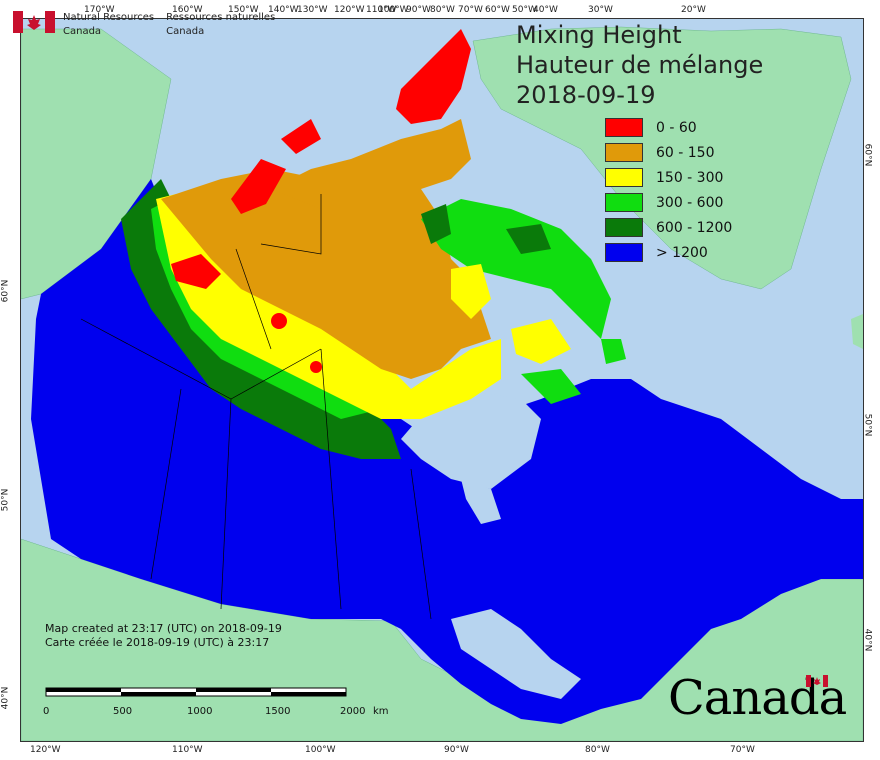 This screenshot has height=760, width=880. What do you see at coordinates (442, 10) in the screenshot?
I see `lon-label-top: 80°W` at bounding box center [442, 10].